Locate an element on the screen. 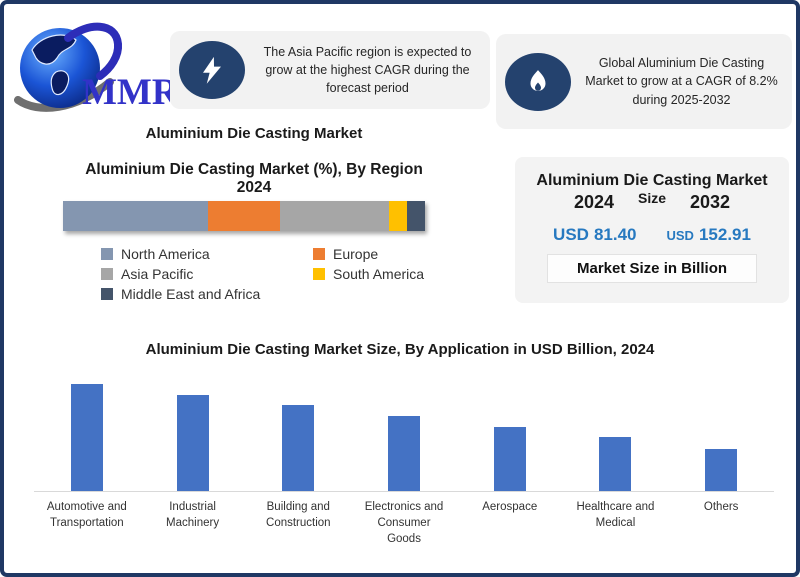 The height and width of the screenshot is (577, 800). panel-title-size-word: Size is located at coordinates (651, 198).